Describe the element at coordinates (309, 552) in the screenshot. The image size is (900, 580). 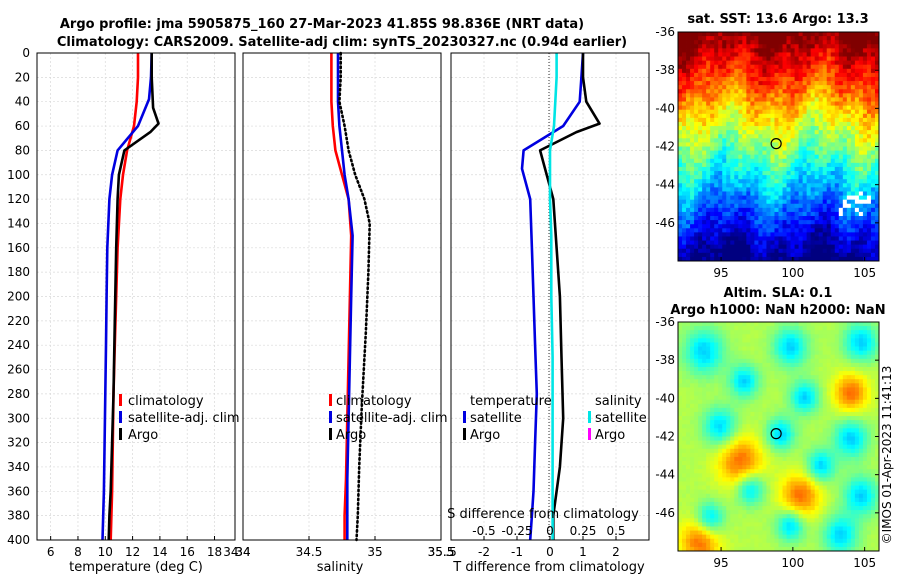
I see `x-tick-label: 34.5` at that location.